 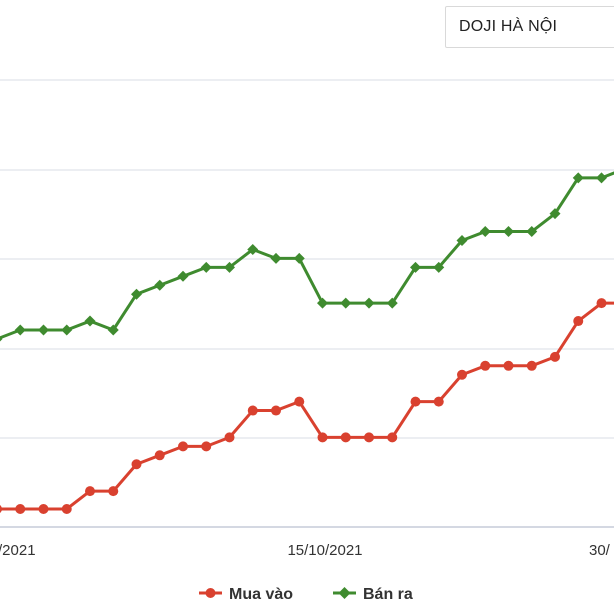 What do you see at coordinates (600, 550) in the screenshot?
I see `x-tick-label: 30/` at bounding box center [600, 550].